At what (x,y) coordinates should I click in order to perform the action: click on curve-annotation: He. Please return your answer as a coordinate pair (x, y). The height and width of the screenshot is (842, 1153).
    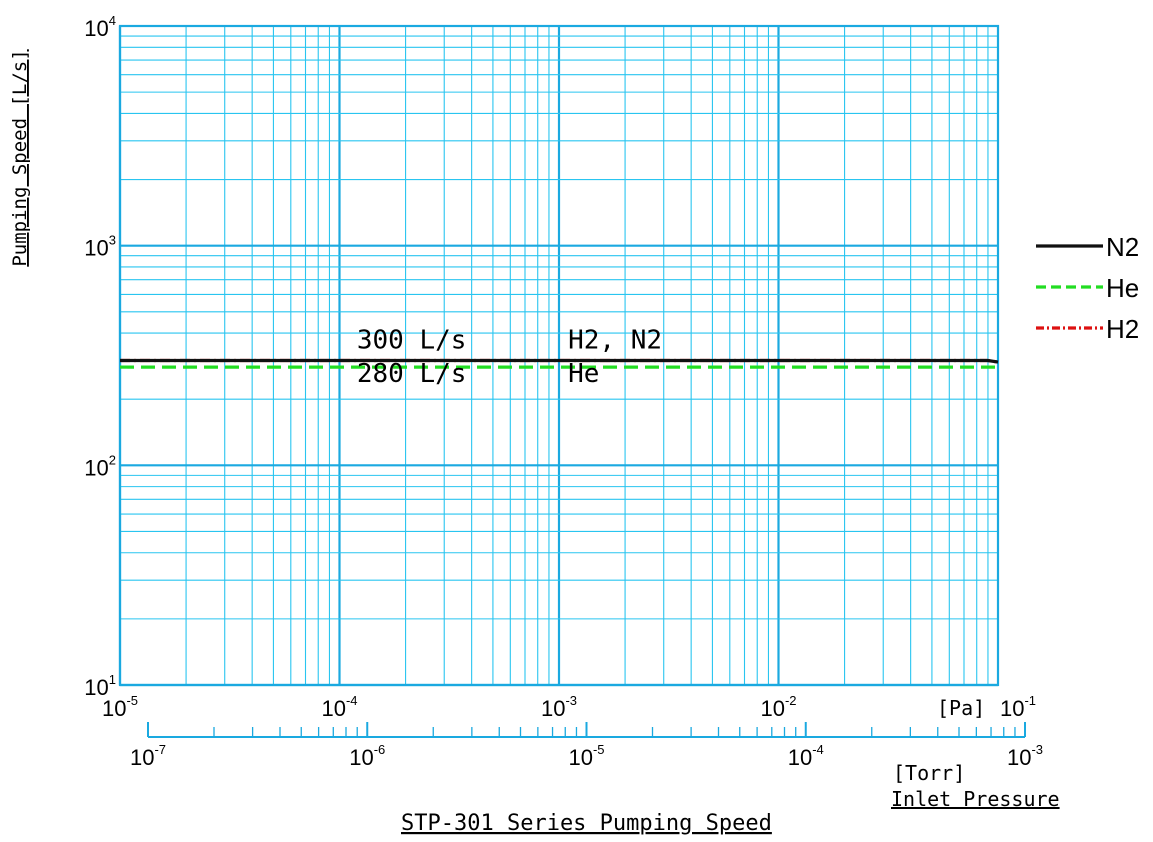
    Looking at the image, I should click on (583, 374).